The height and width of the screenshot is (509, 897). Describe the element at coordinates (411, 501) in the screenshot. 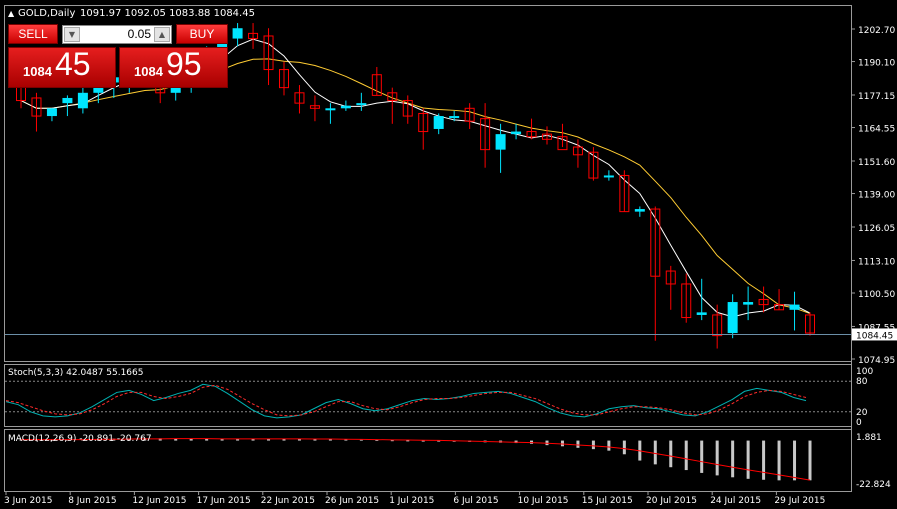

I see `date-label: 1 Jul 2015` at that location.